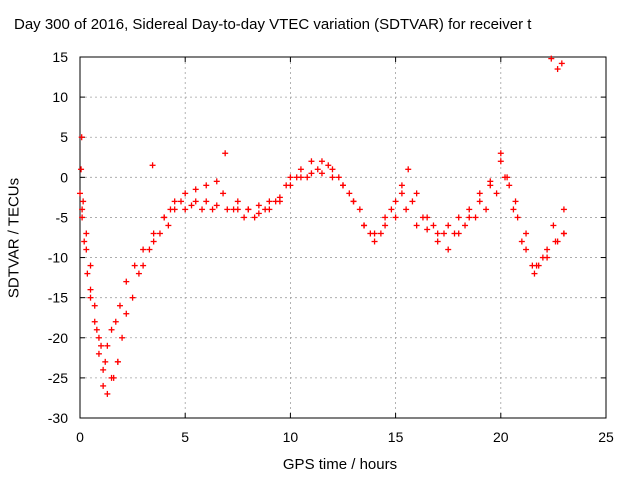  What do you see at coordinates (14, 238) in the screenshot?
I see `y-axis-label: SDTVAR / TECUs` at bounding box center [14, 238].